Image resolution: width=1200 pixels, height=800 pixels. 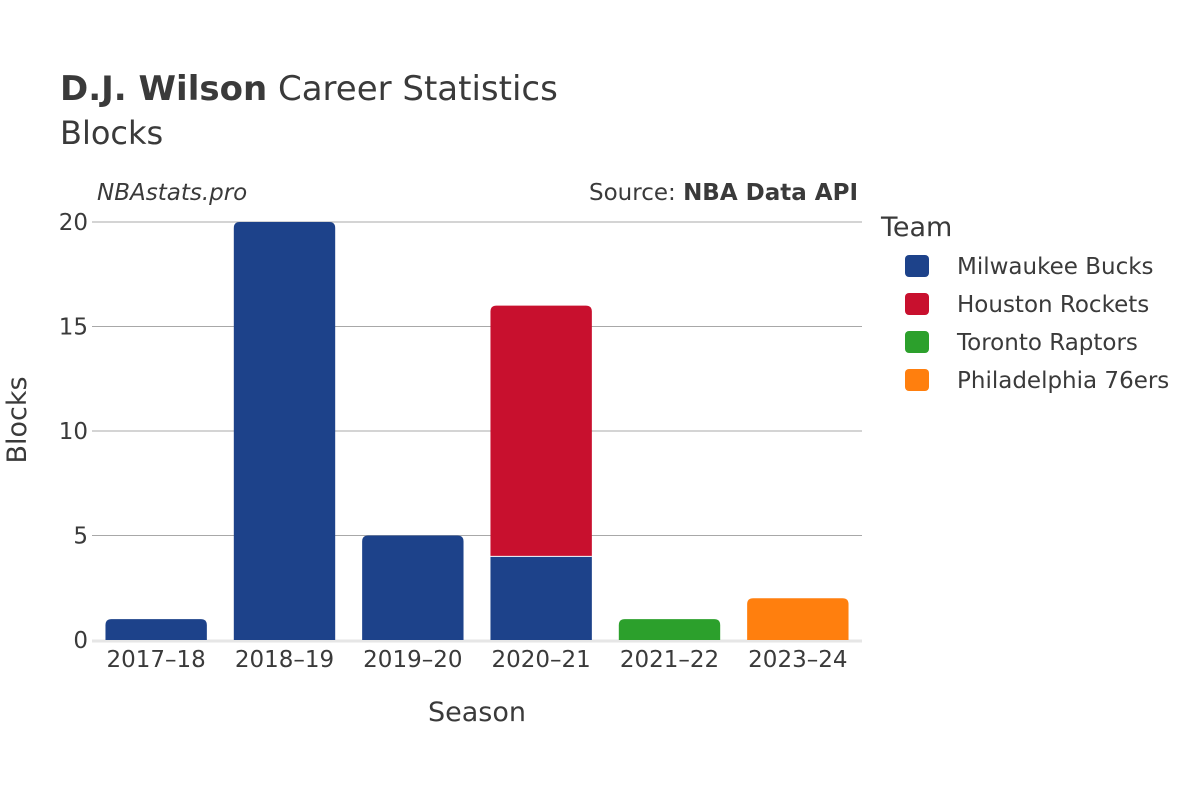 What do you see at coordinates (17, 419) in the screenshot?
I see `y-axis-title: Blocks` at bounding box center [17, 419].